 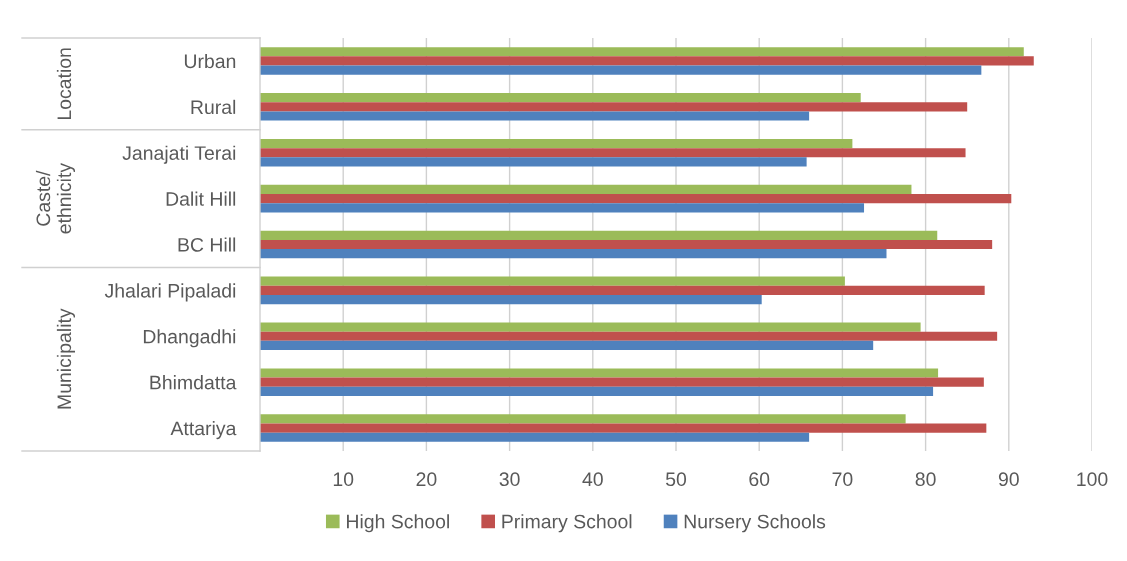 I want to click on legend-label: High School, so click(x=398, y=523).